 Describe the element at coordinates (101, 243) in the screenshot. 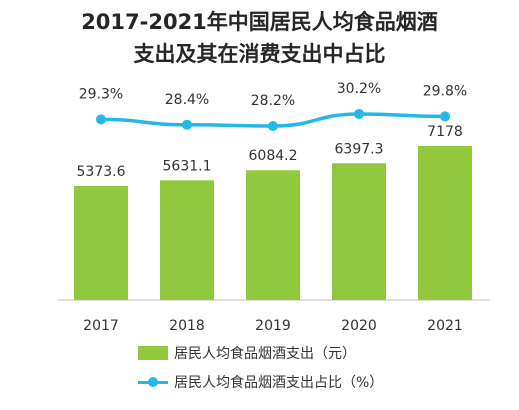

I see `bar-2017` at that location.